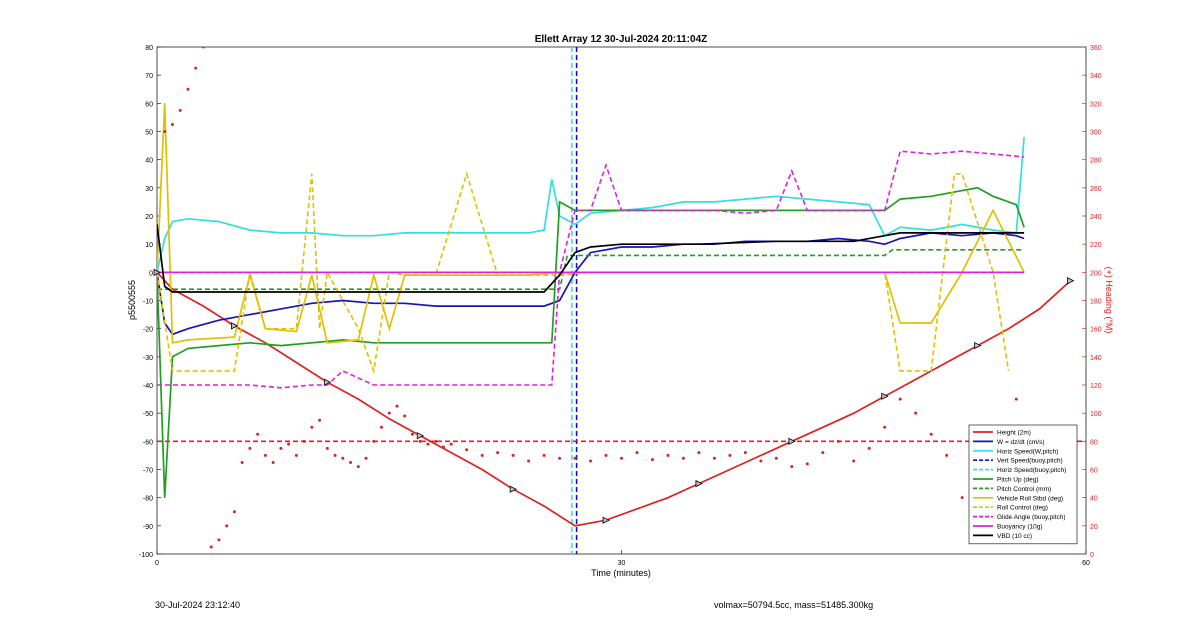 This screenshot has height=622, width=1200. Describe the element at coordinates (149, 217) in the screenshot. I see `y-tick-label: 20` at that location.